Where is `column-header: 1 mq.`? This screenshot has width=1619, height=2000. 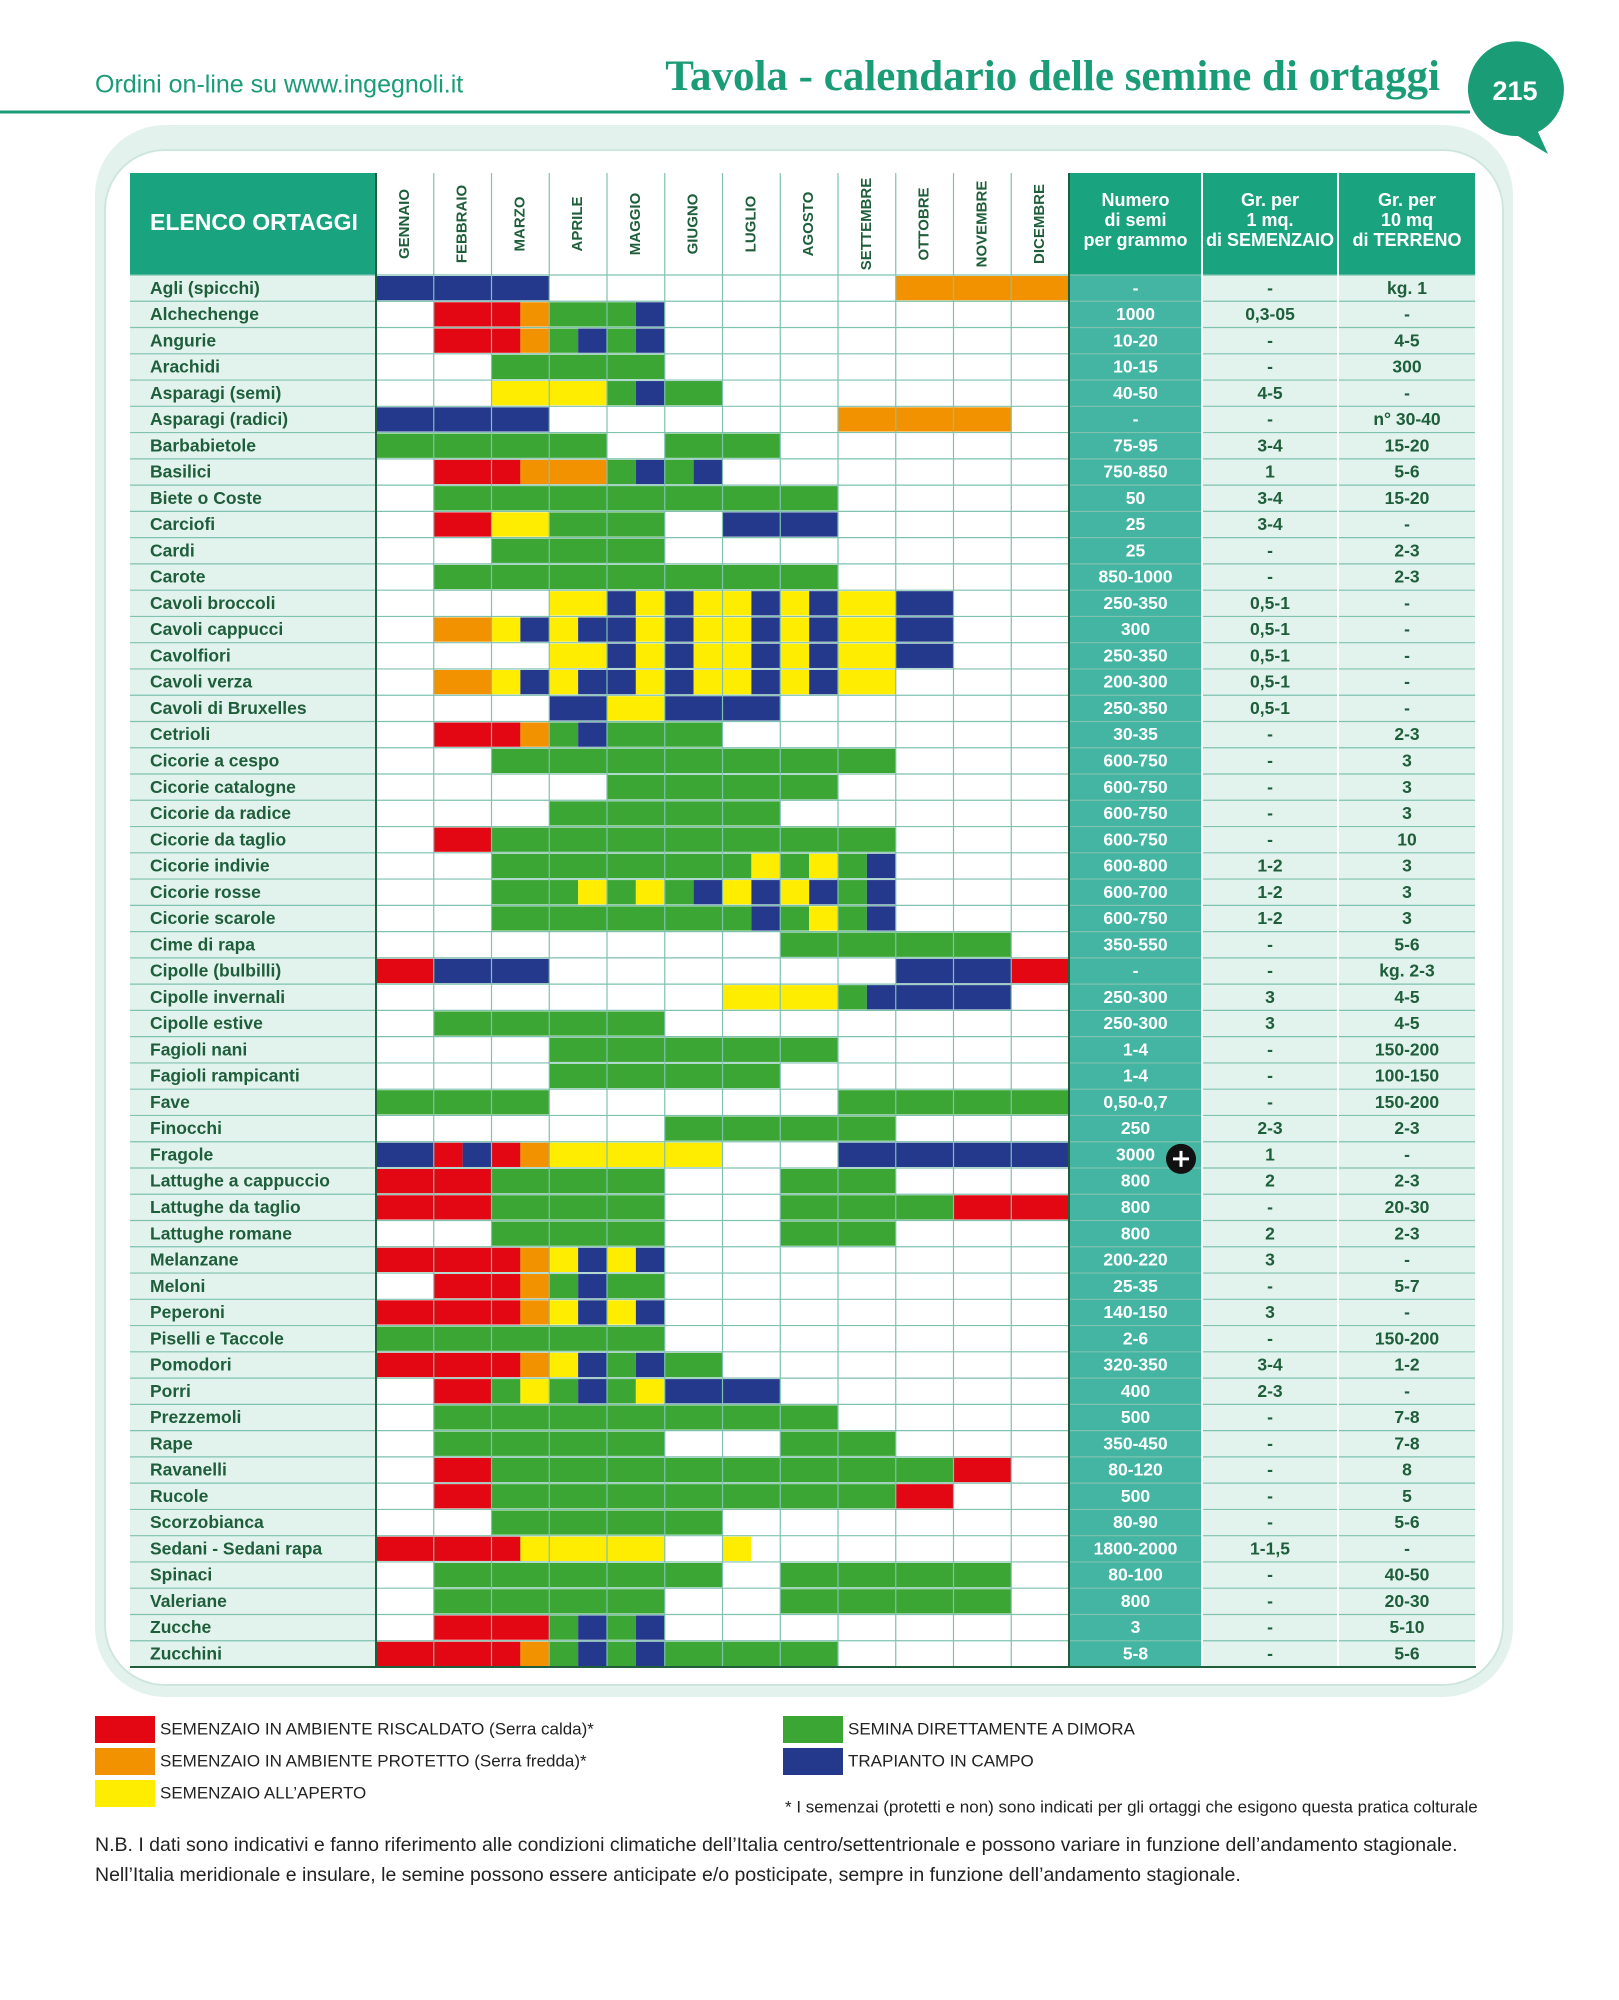 column-header: 1 mq. is located at coordinates (1269, 220).